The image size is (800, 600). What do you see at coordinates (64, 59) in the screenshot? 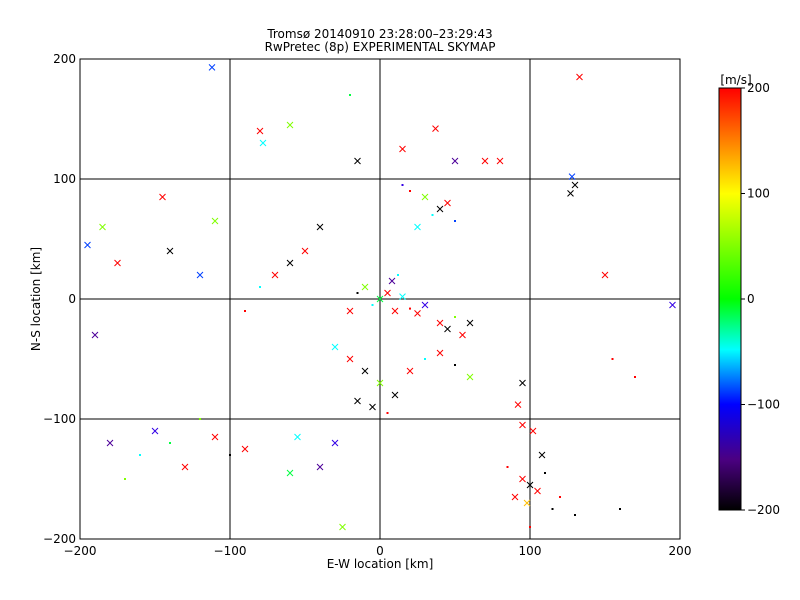
I see `y-tick-label: 200` at bounding box center [64, 59].